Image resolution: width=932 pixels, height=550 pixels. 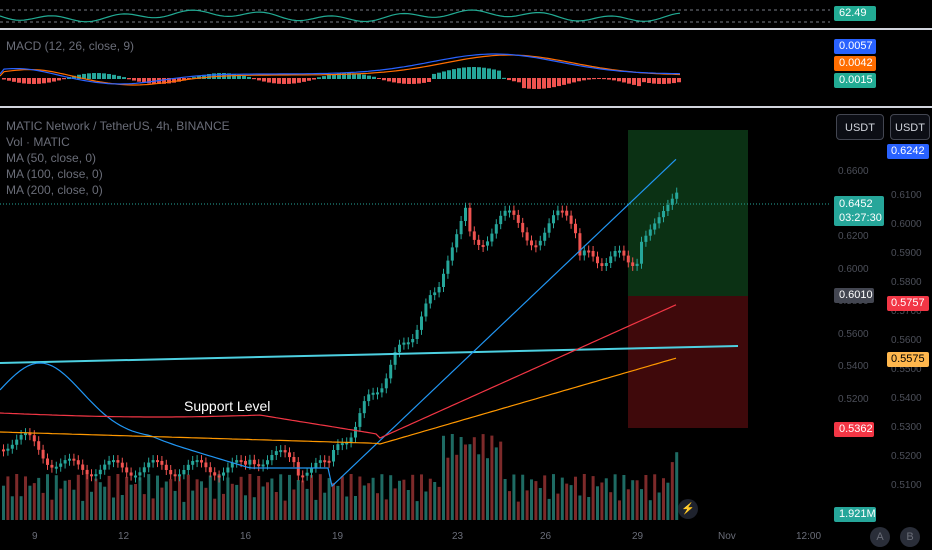 What do you see at coordinates (860, 127) in the screenshot?
I see `currency-button-left: USDT` at bounding box center [860, 127].